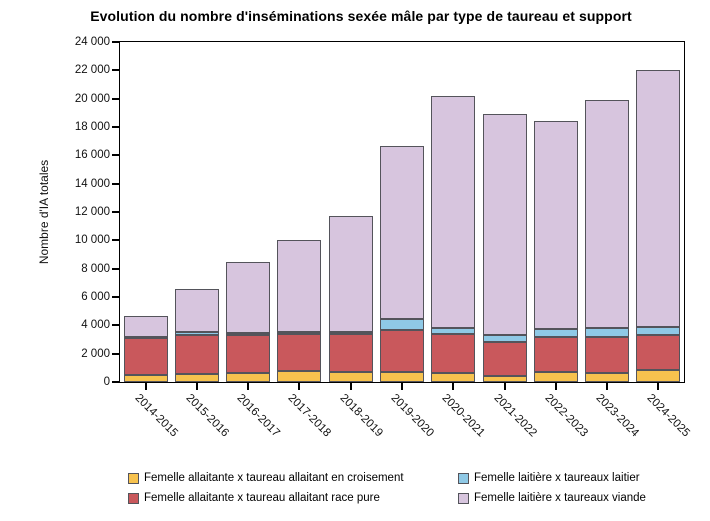 This screenshot has width=710, height=521. I want to click on x-axis-label: 2023-2024, so click(617, 416).